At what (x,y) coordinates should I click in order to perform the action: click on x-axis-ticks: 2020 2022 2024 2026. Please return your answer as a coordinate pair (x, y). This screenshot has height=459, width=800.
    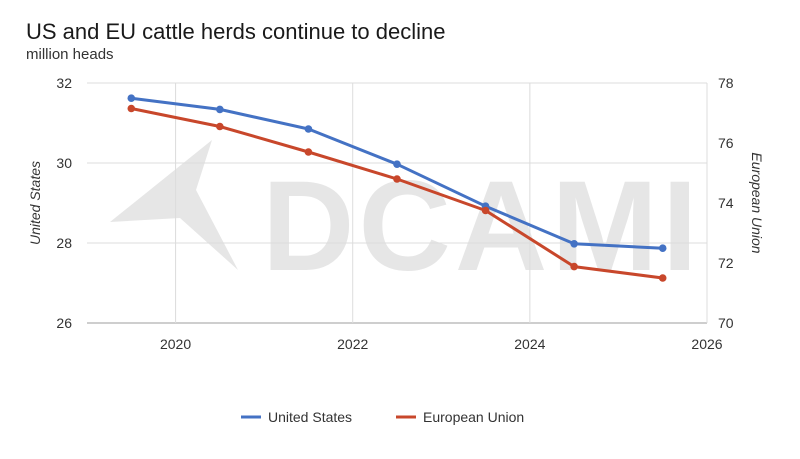
    Looking at the image, I should click on (441, 344).